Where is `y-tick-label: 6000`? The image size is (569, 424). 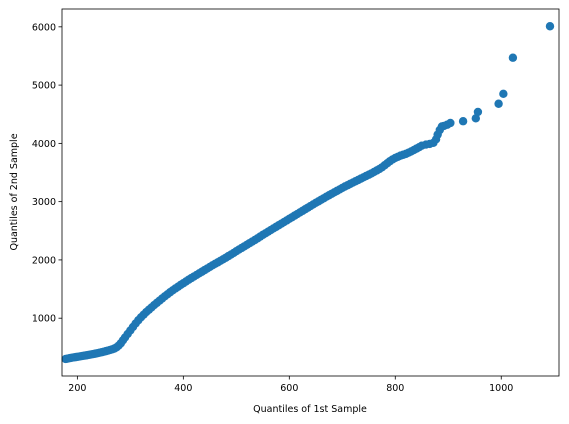 y-tick-label: 6000 is located at coordinates (44, 27).